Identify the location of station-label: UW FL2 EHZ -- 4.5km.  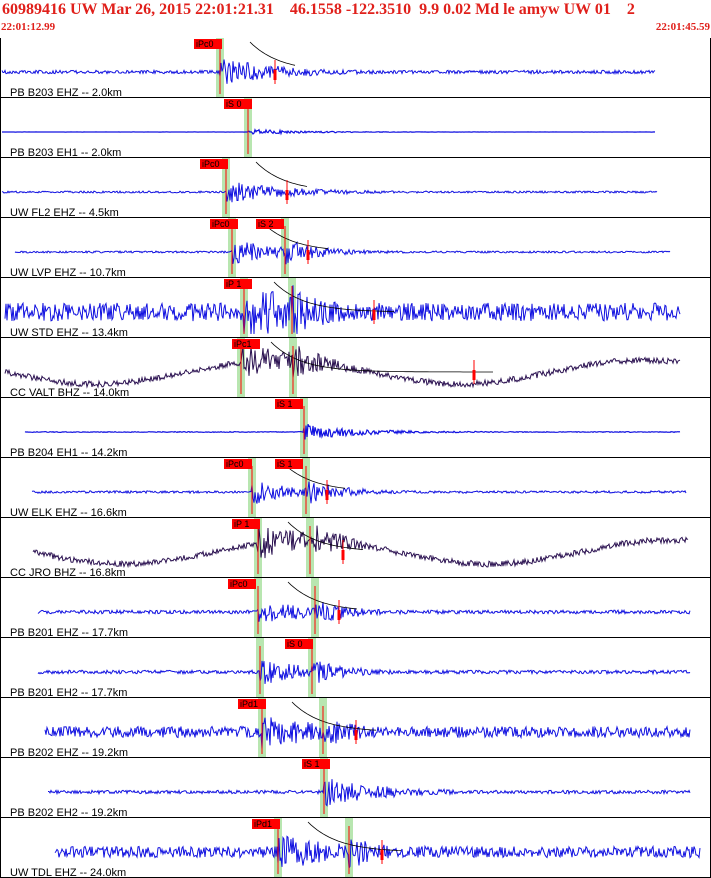
(64, 213).